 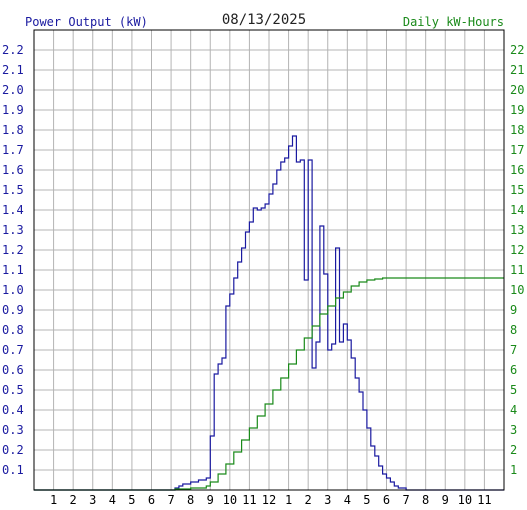 I want to click on right-tick-label: 13, so click(x=517, y=230).